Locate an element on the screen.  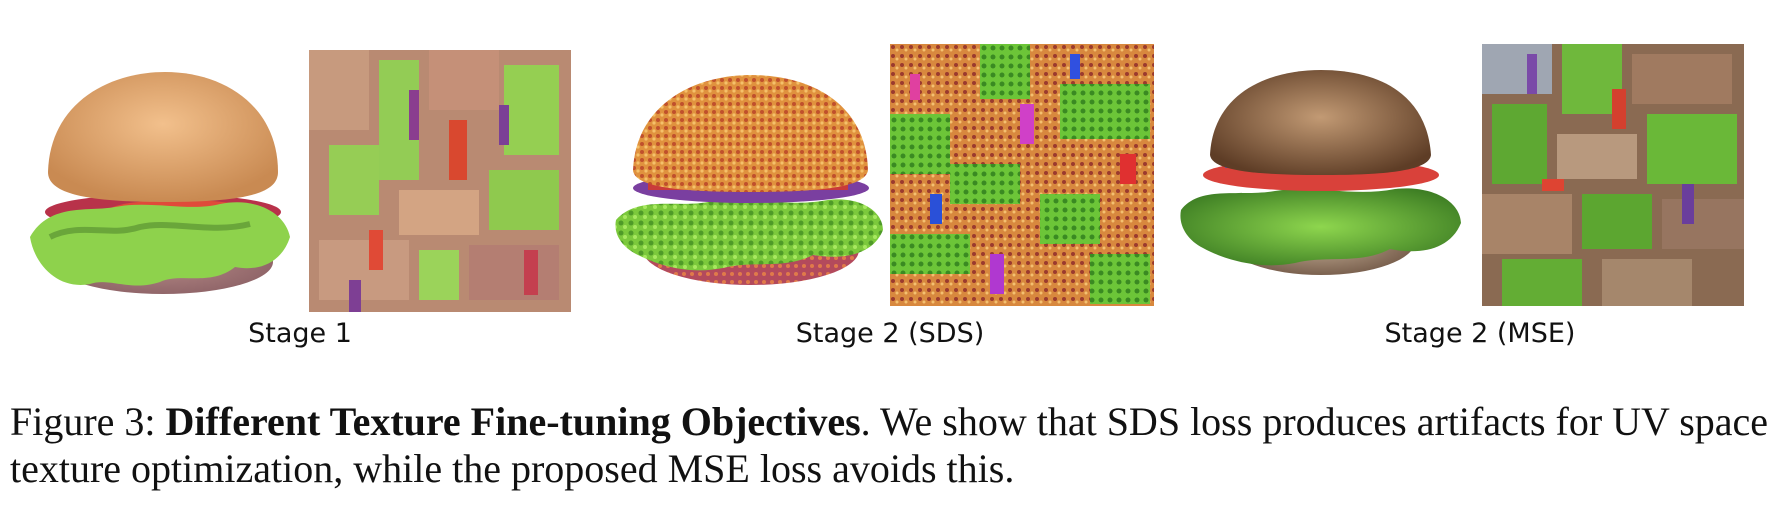
caption-title: Different Texture Fine-tuning Objectives is located at coordinates (513, 421).